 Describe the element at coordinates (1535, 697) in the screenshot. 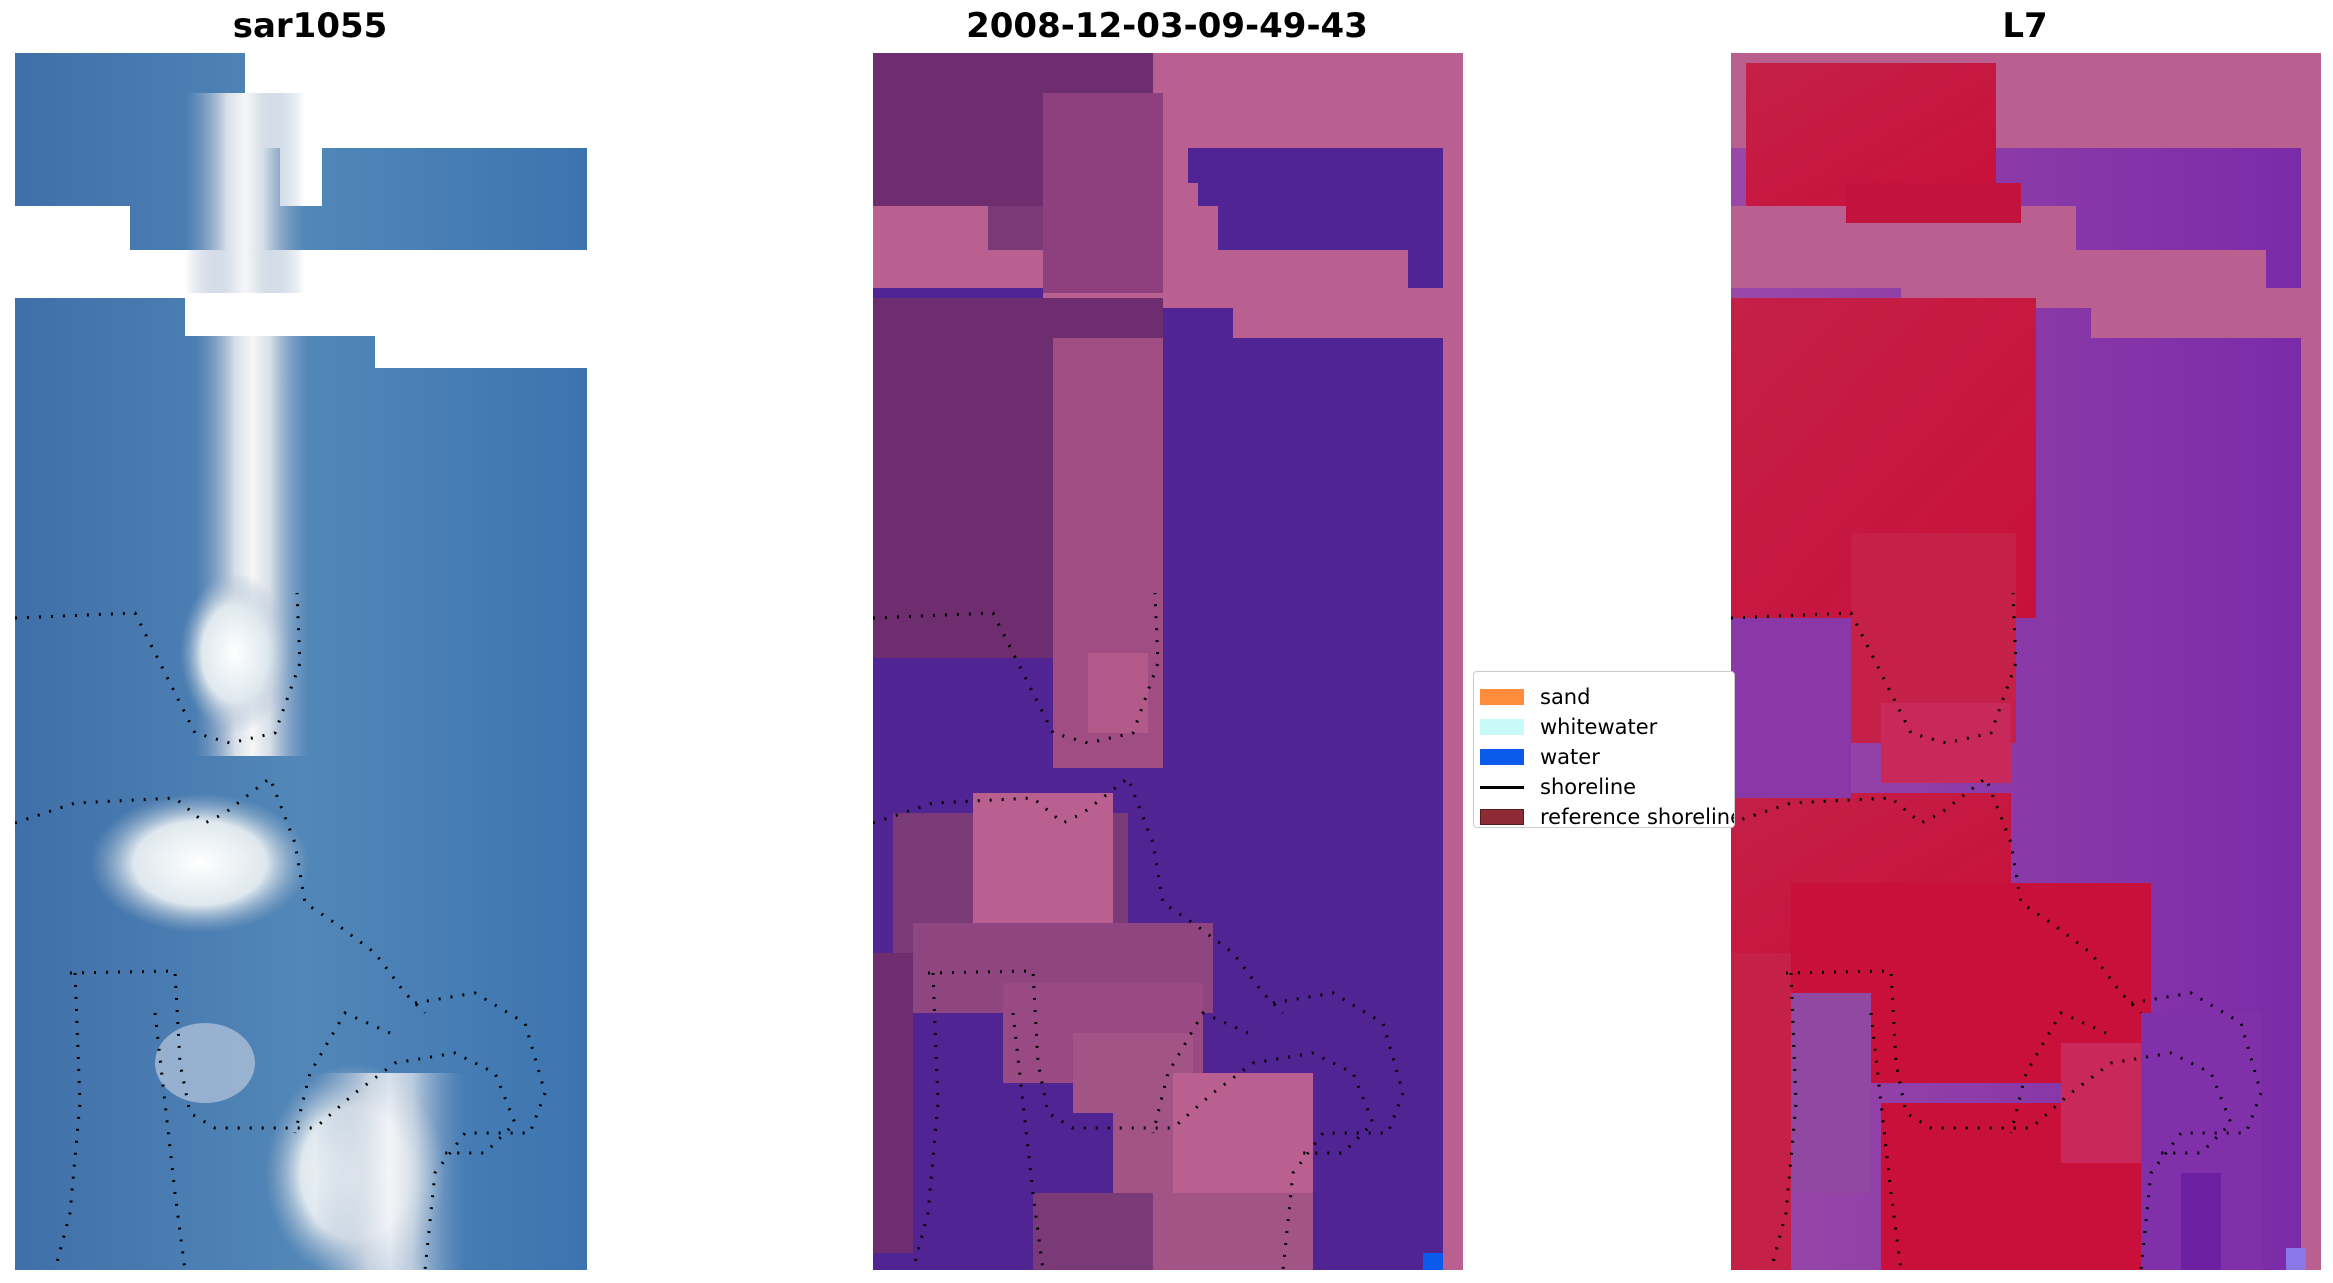

I see `legend-item-sand: sand` at that location.